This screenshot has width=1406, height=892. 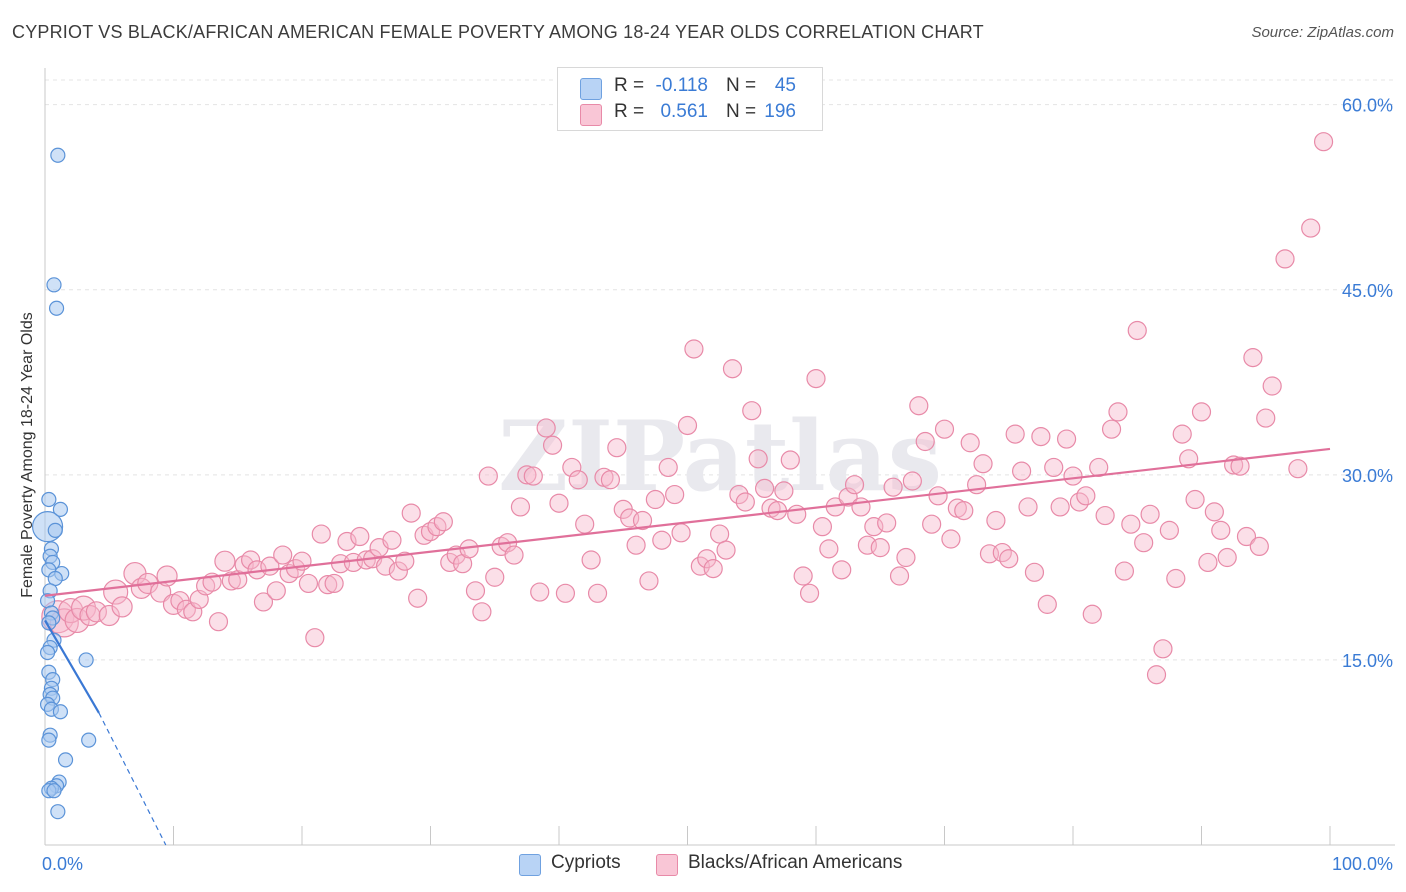 I want to click on legend-label: Blacks/African Americans, so click(x=795, y=862).